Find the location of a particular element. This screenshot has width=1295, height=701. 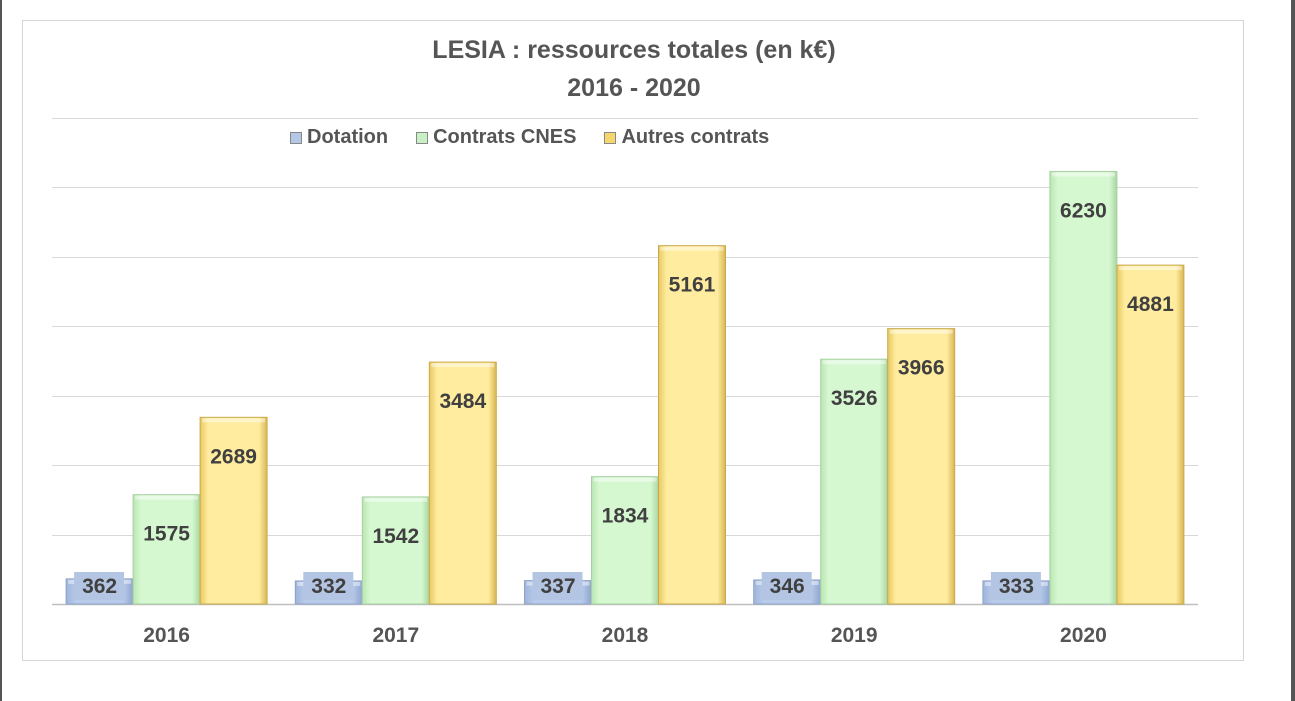

data-label-dotation-2016: 362 is located at coordinates (99, 586).